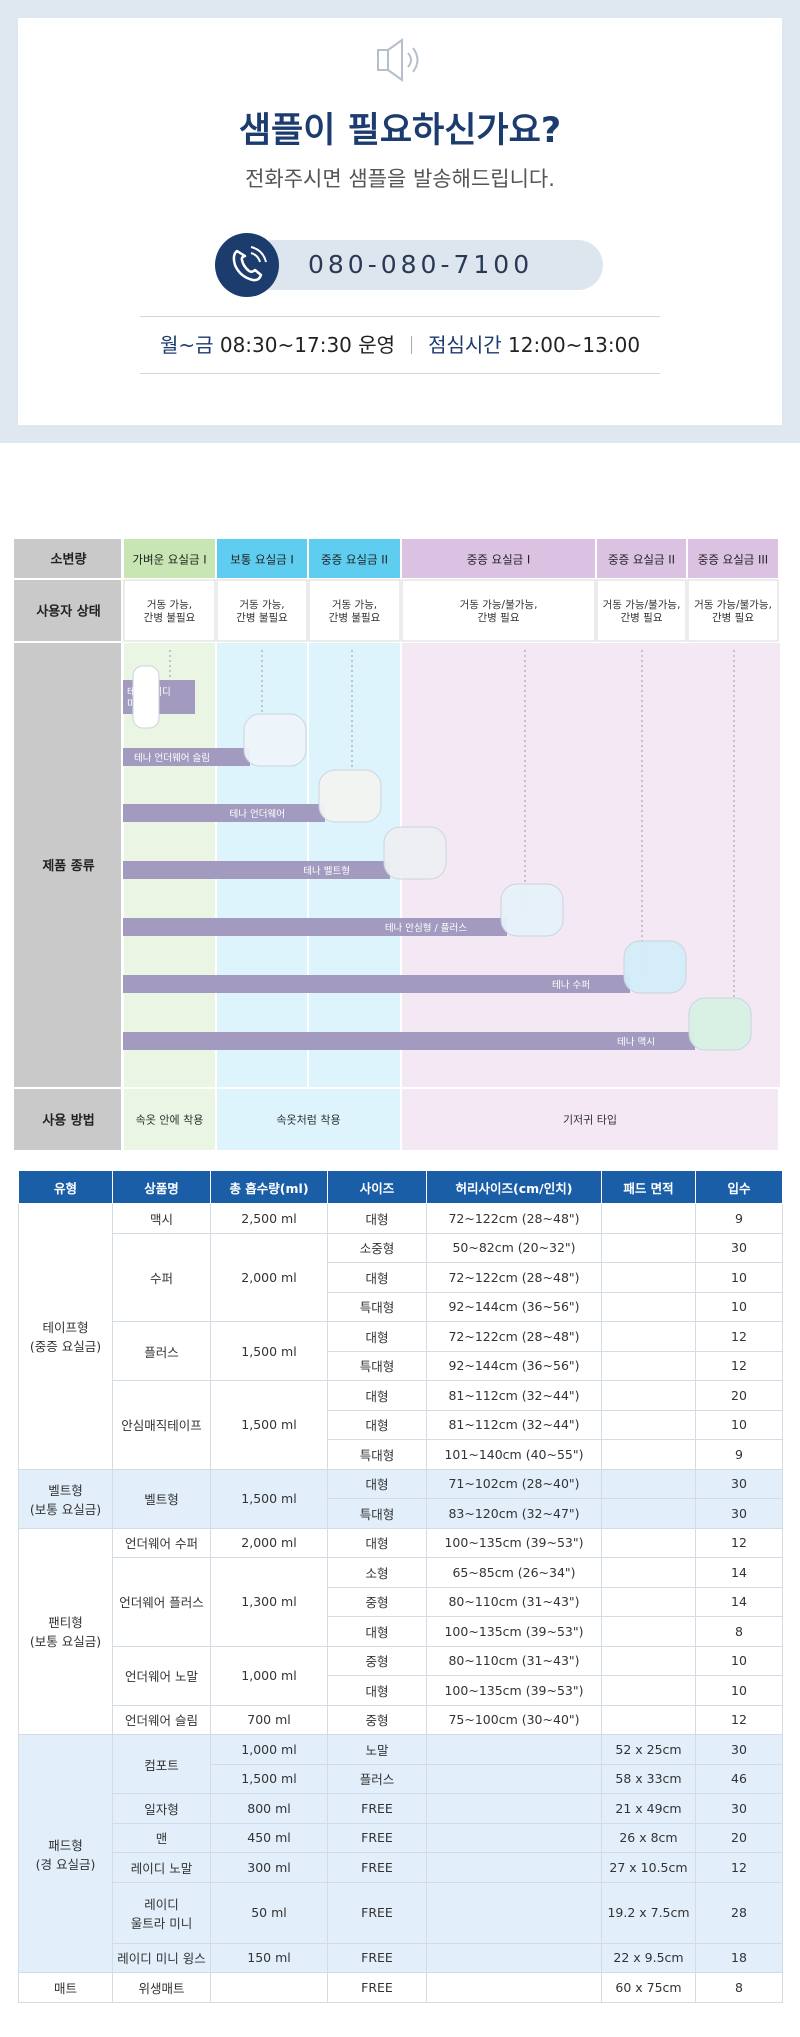  I want to click on name-cell: 맥시, so click(161, 1218).